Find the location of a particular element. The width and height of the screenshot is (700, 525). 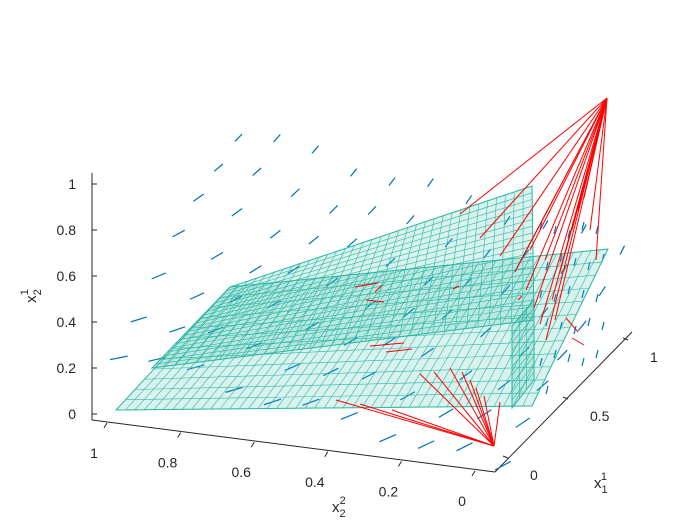

x-axis-line is located at coordinates (293, 446).